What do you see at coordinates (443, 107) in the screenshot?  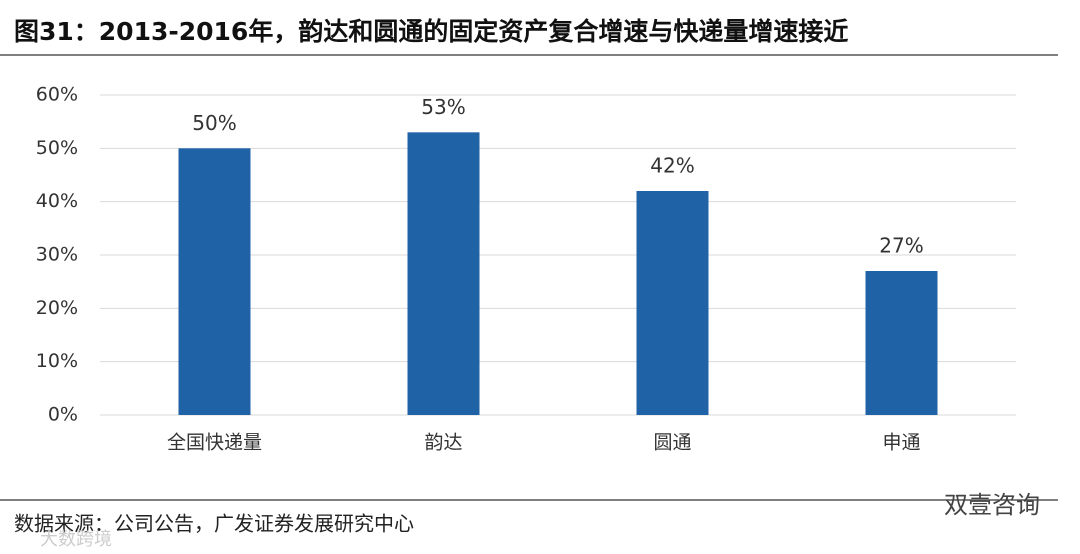 I see `value-label: 53%` at bounding box center [443, 107].